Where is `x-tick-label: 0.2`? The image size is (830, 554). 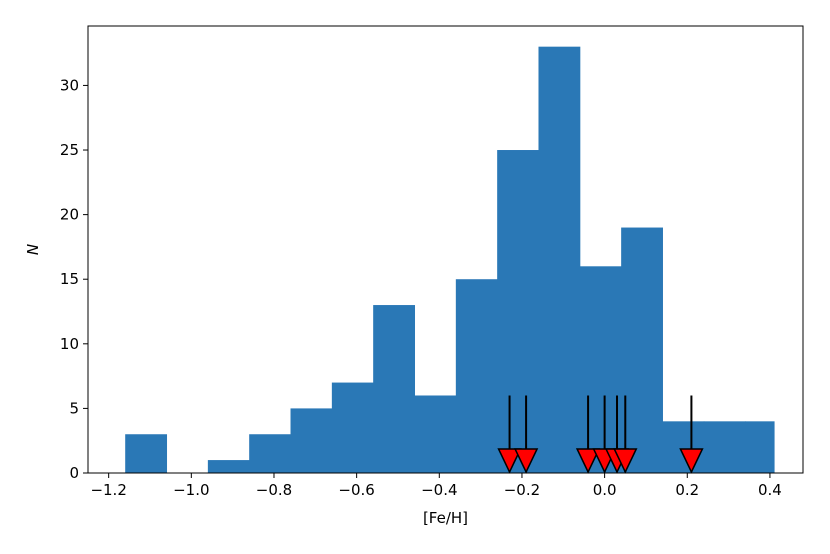
x-tick-label: 0.2 is located at coordinates (687, 490).